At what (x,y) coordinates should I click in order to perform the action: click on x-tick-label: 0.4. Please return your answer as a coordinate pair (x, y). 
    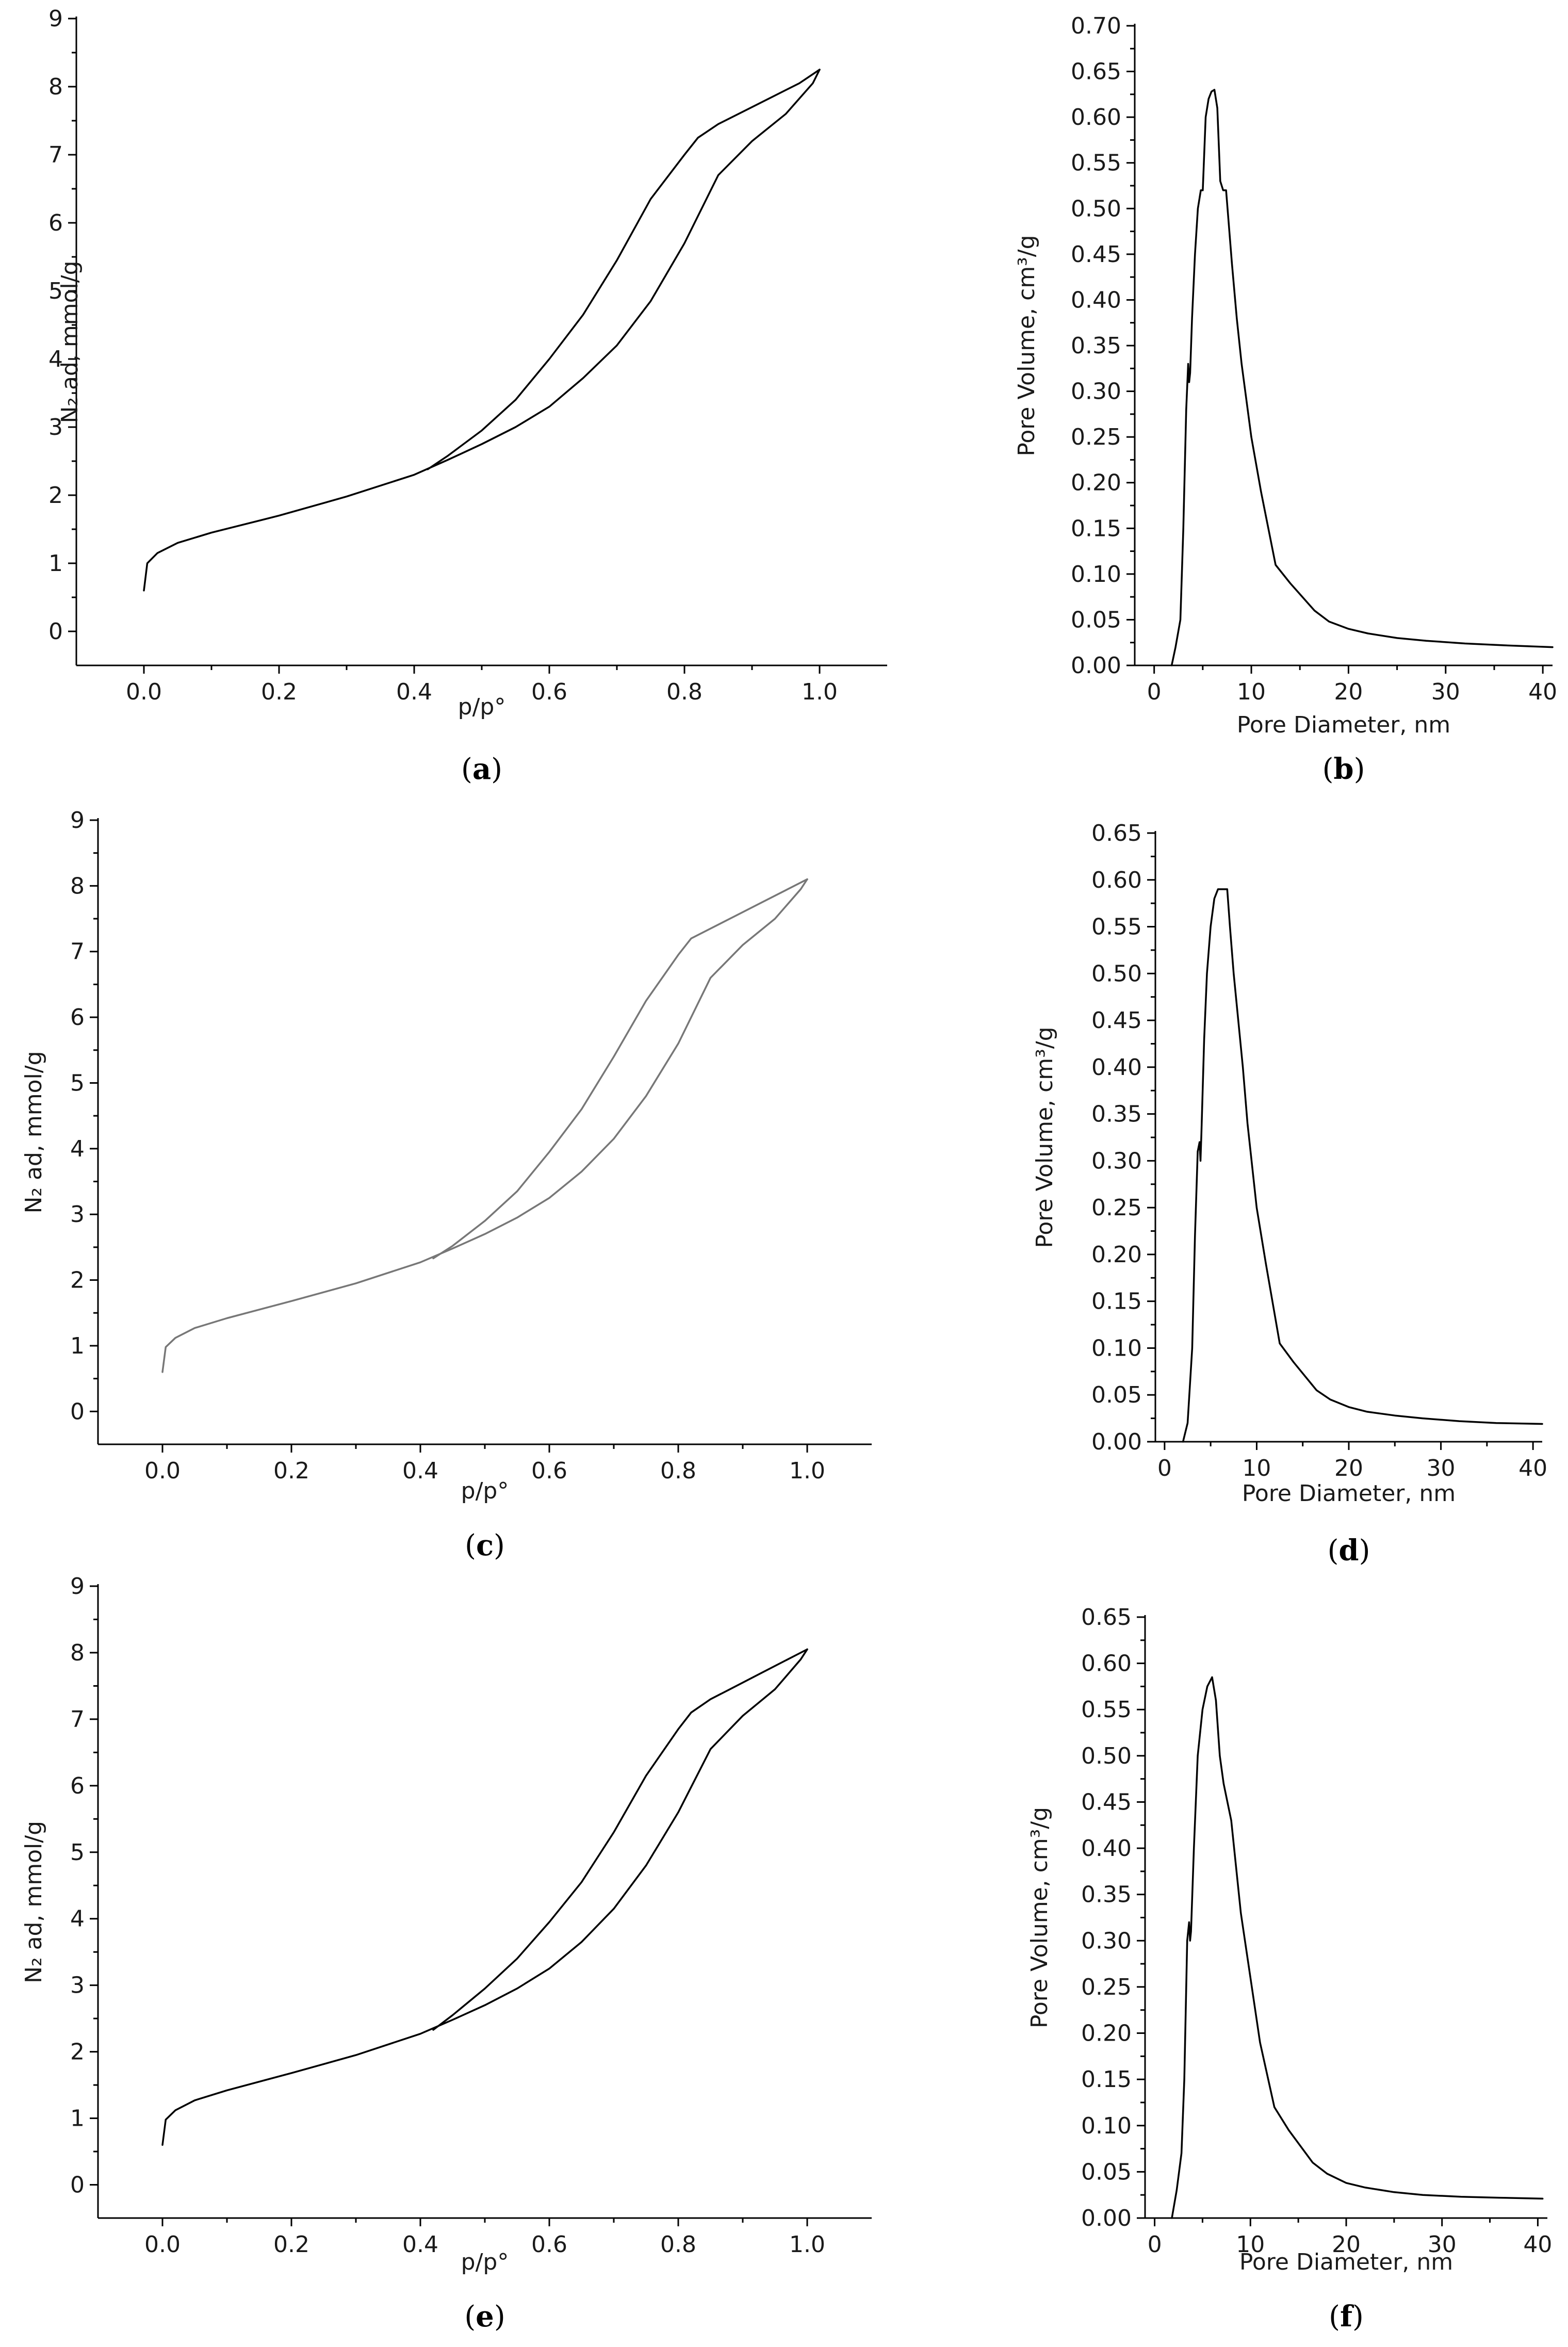
    Looking at the image, I should click on (420, 2244).